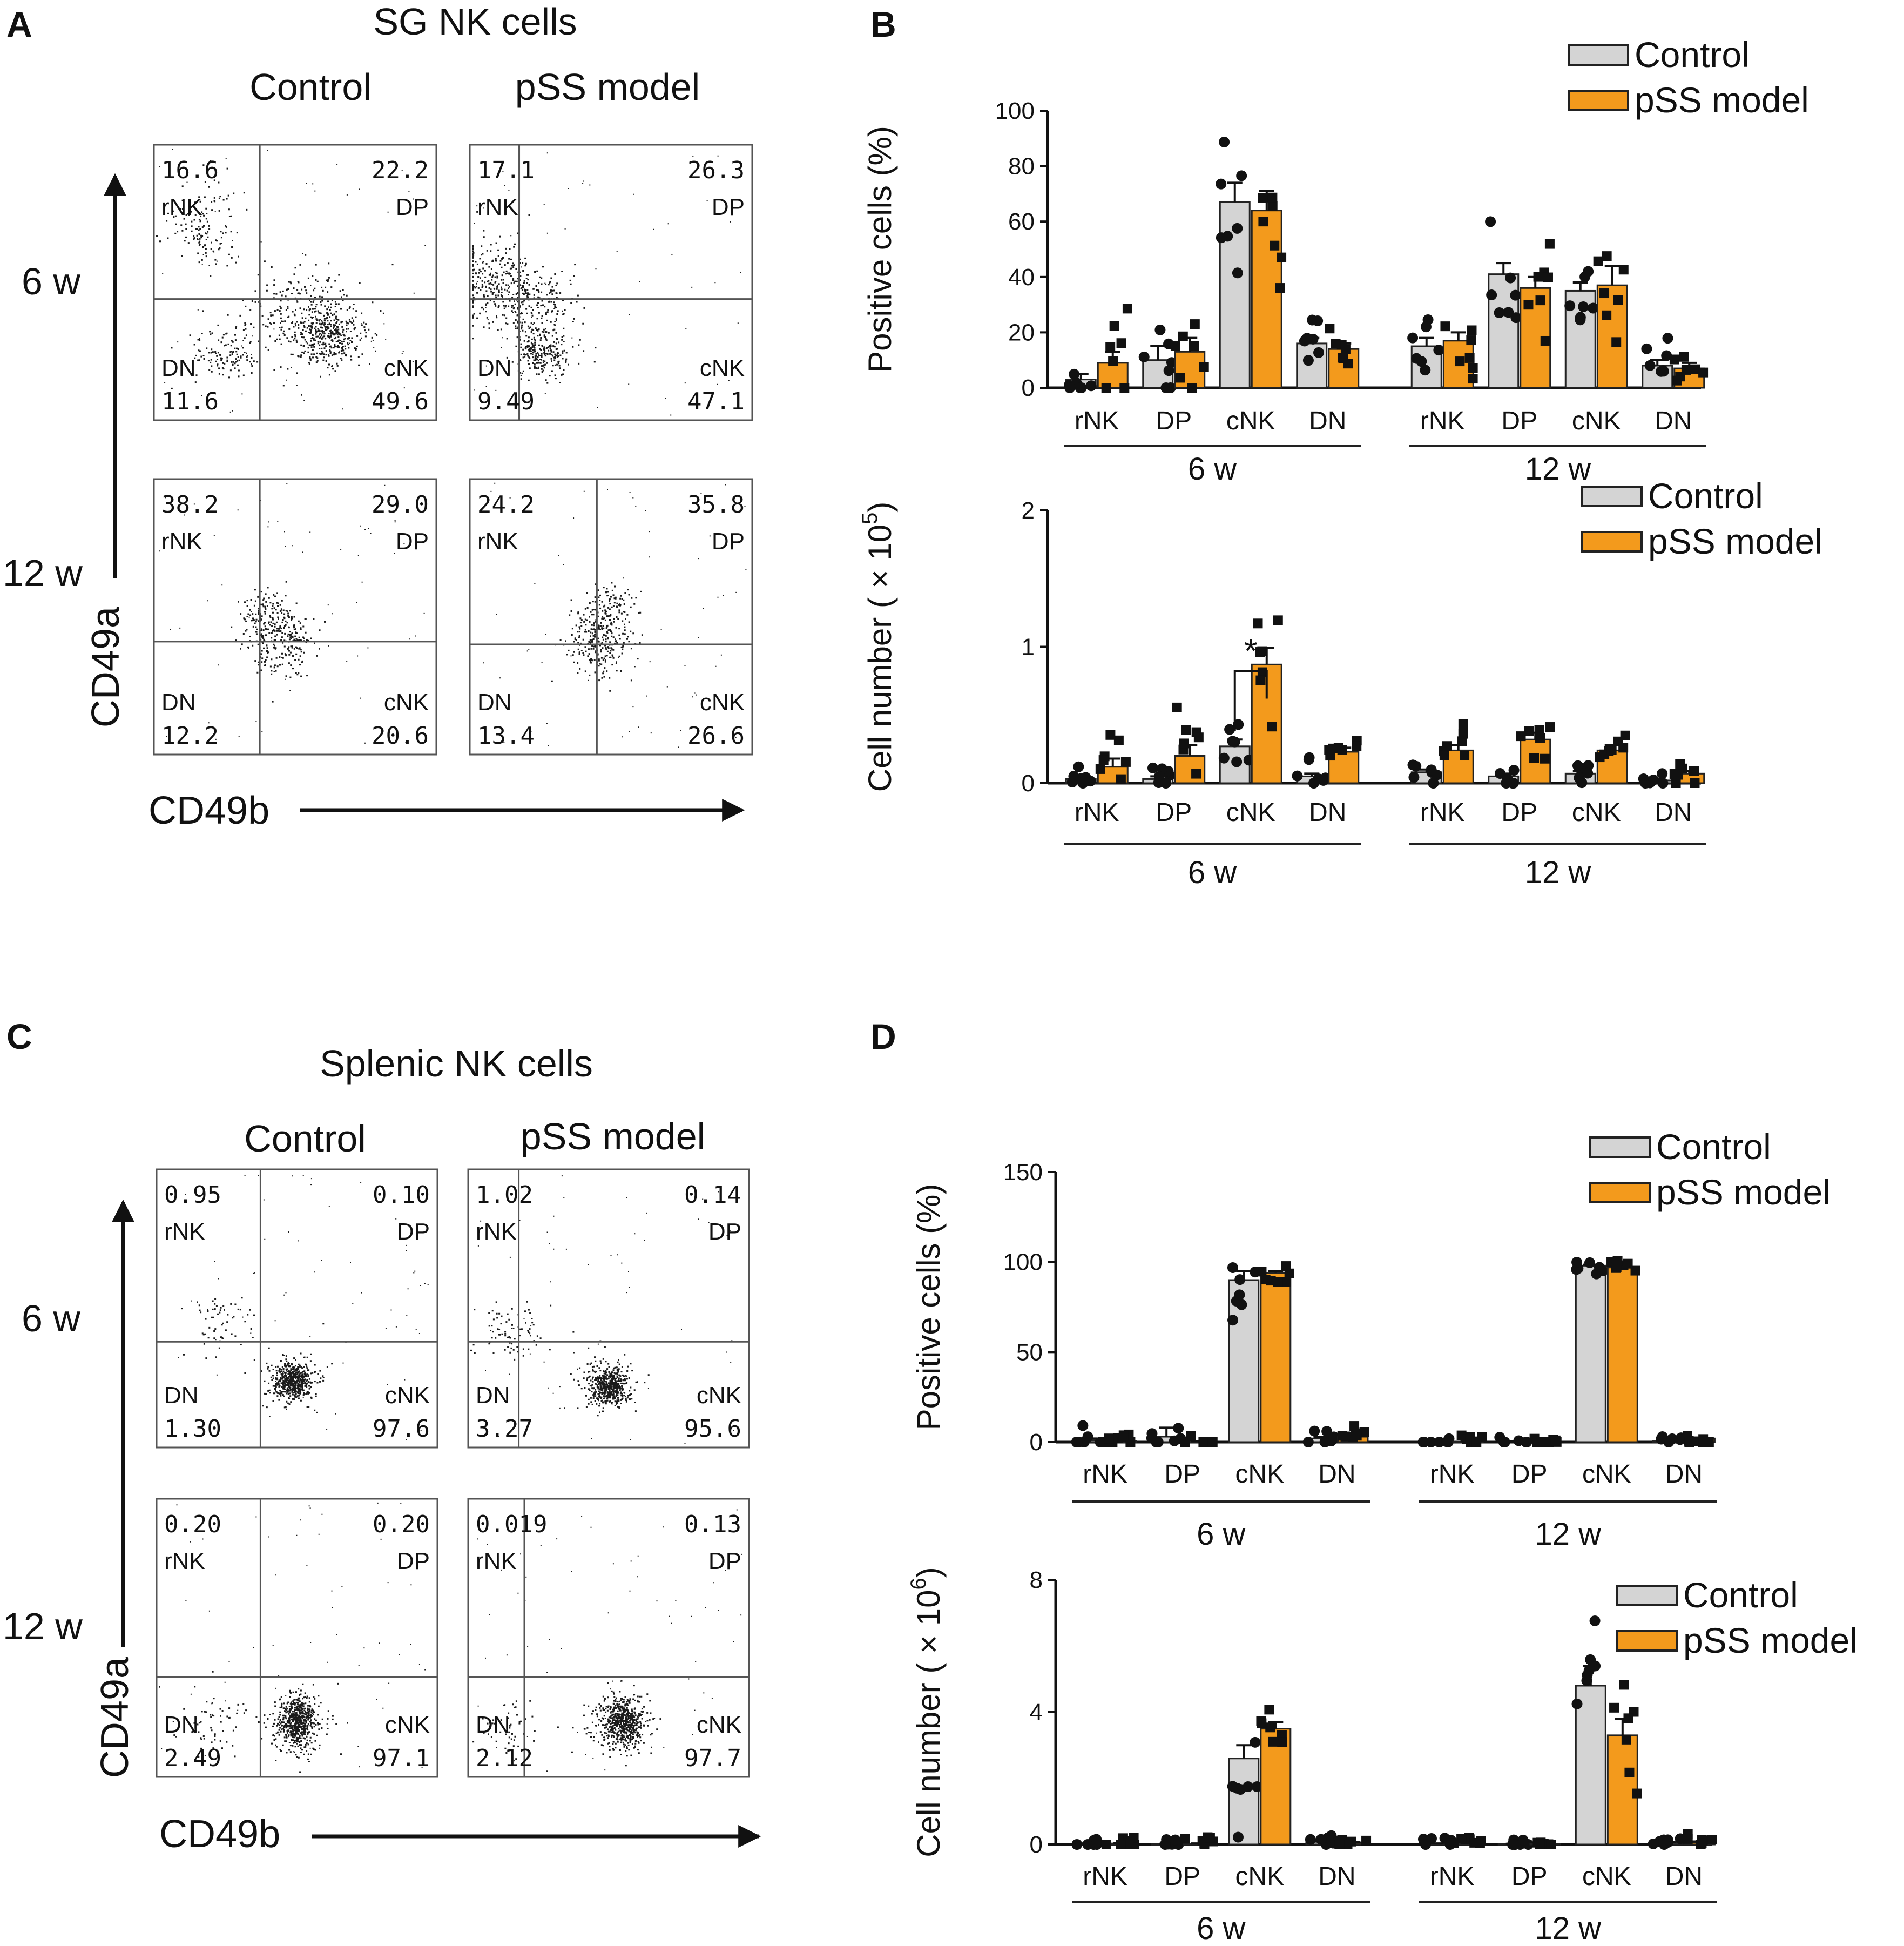  I want to click on scatter-dots, so click(605, 1309).